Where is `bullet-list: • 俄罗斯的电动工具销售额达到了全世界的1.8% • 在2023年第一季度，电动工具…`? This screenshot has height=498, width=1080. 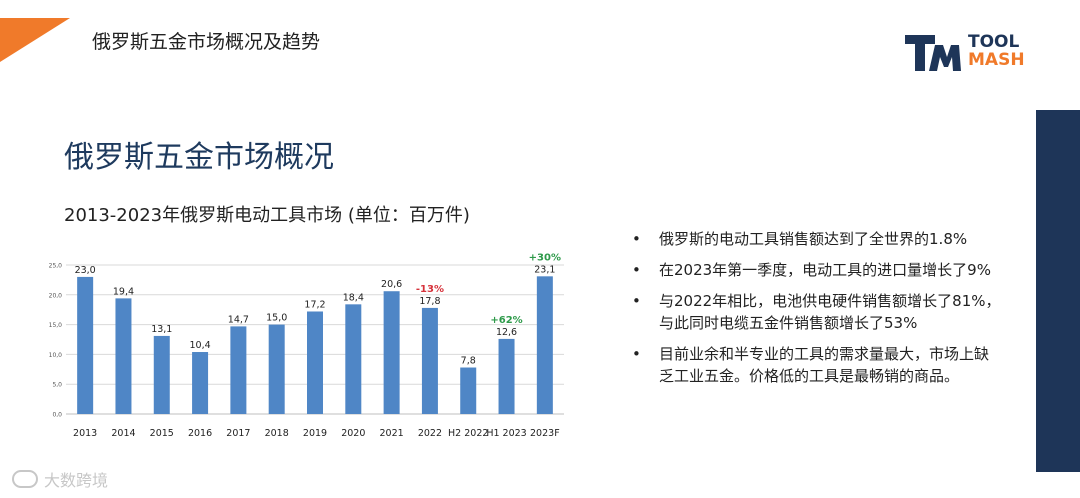
bullet-list: • 俄罗斯的电动工具销售额达到了全世界的1.8% • 在2023年第一季度，电动工具… is located at coordinates (817, 312).